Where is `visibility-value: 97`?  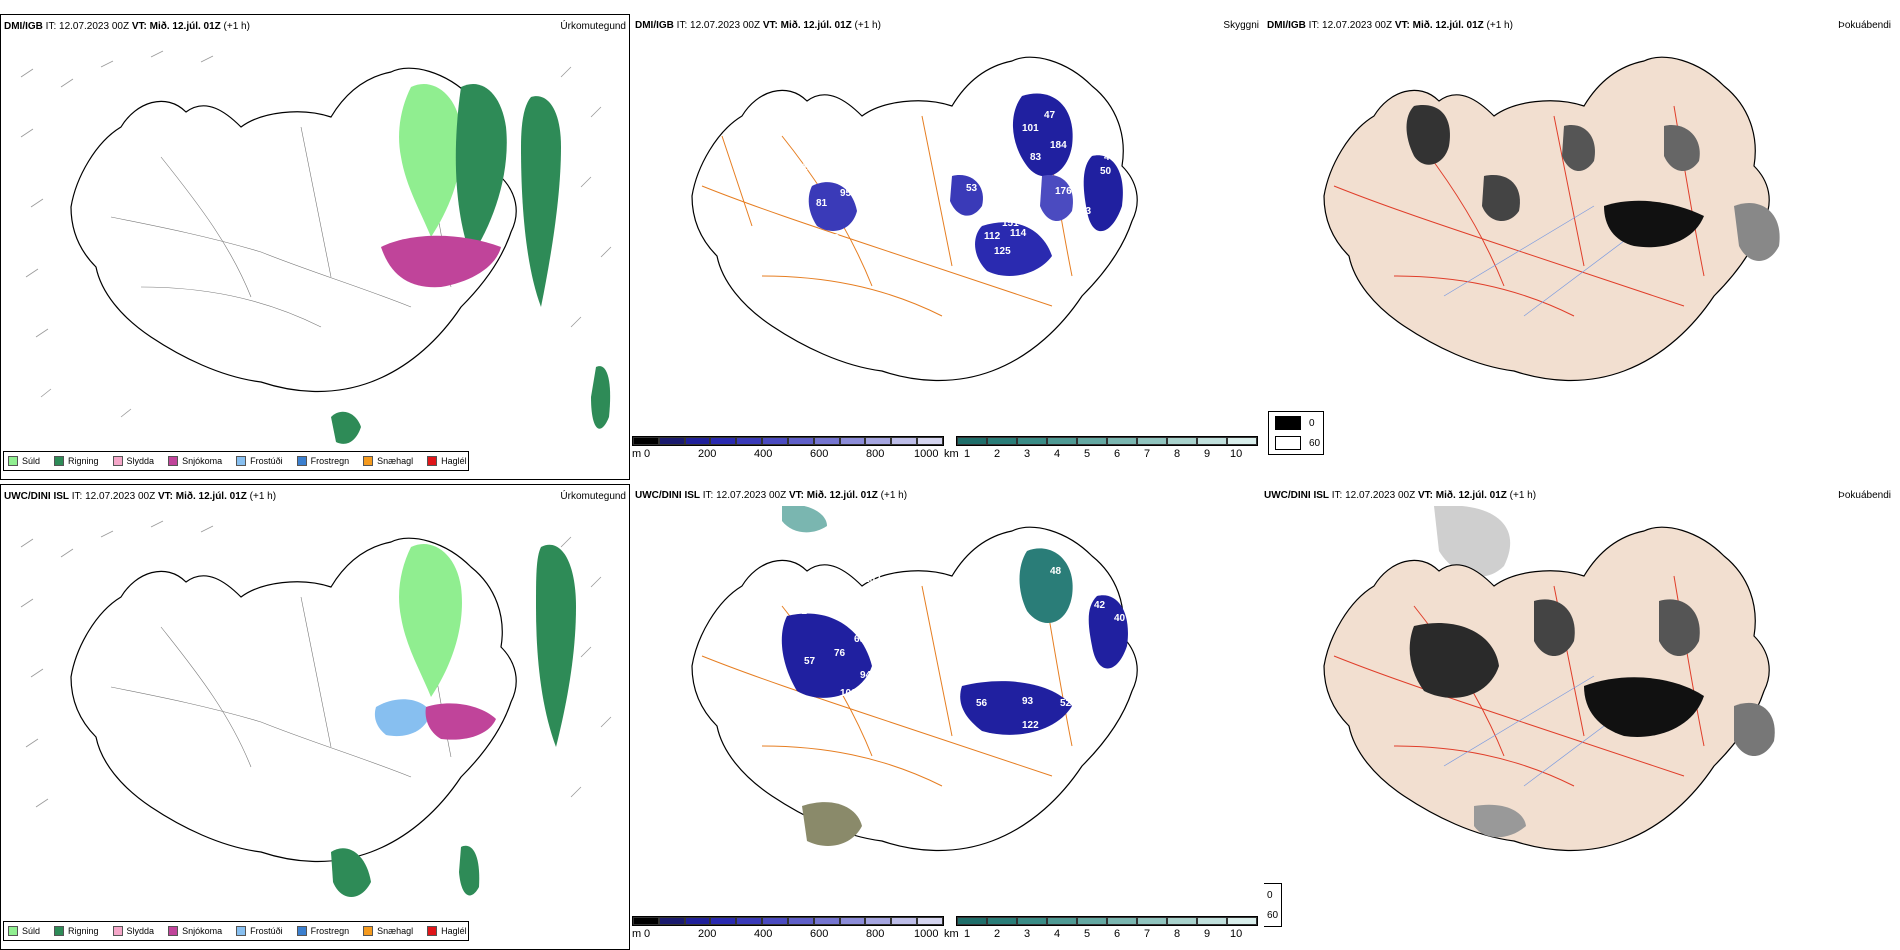
visibility-value: 97 is located at coordinates (1068, 645).